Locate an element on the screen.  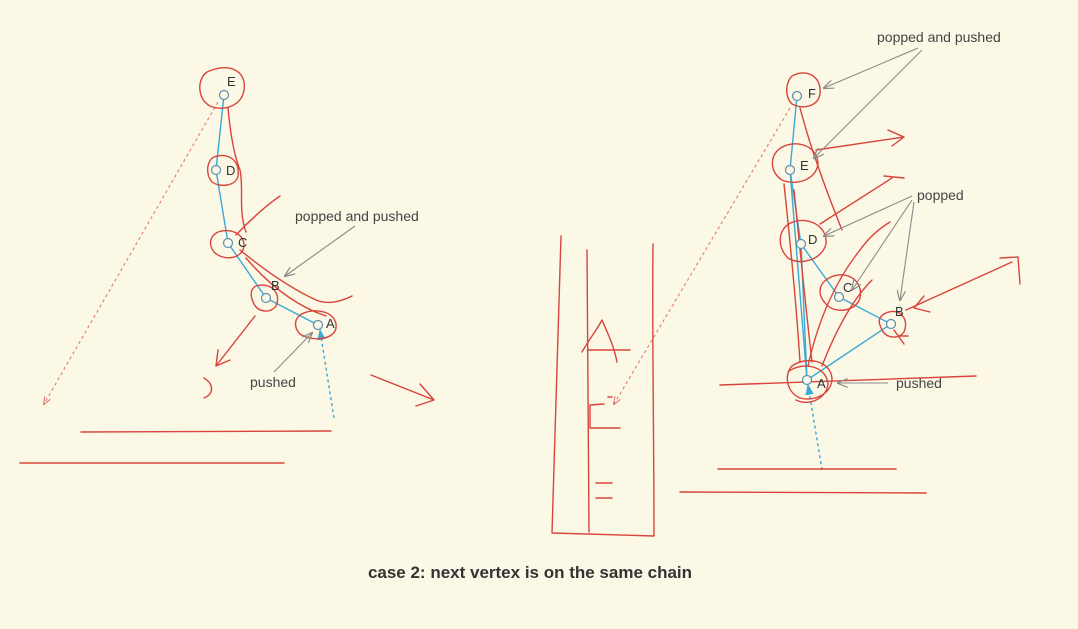
left-ink-lower is located at coordinates (296, 276).